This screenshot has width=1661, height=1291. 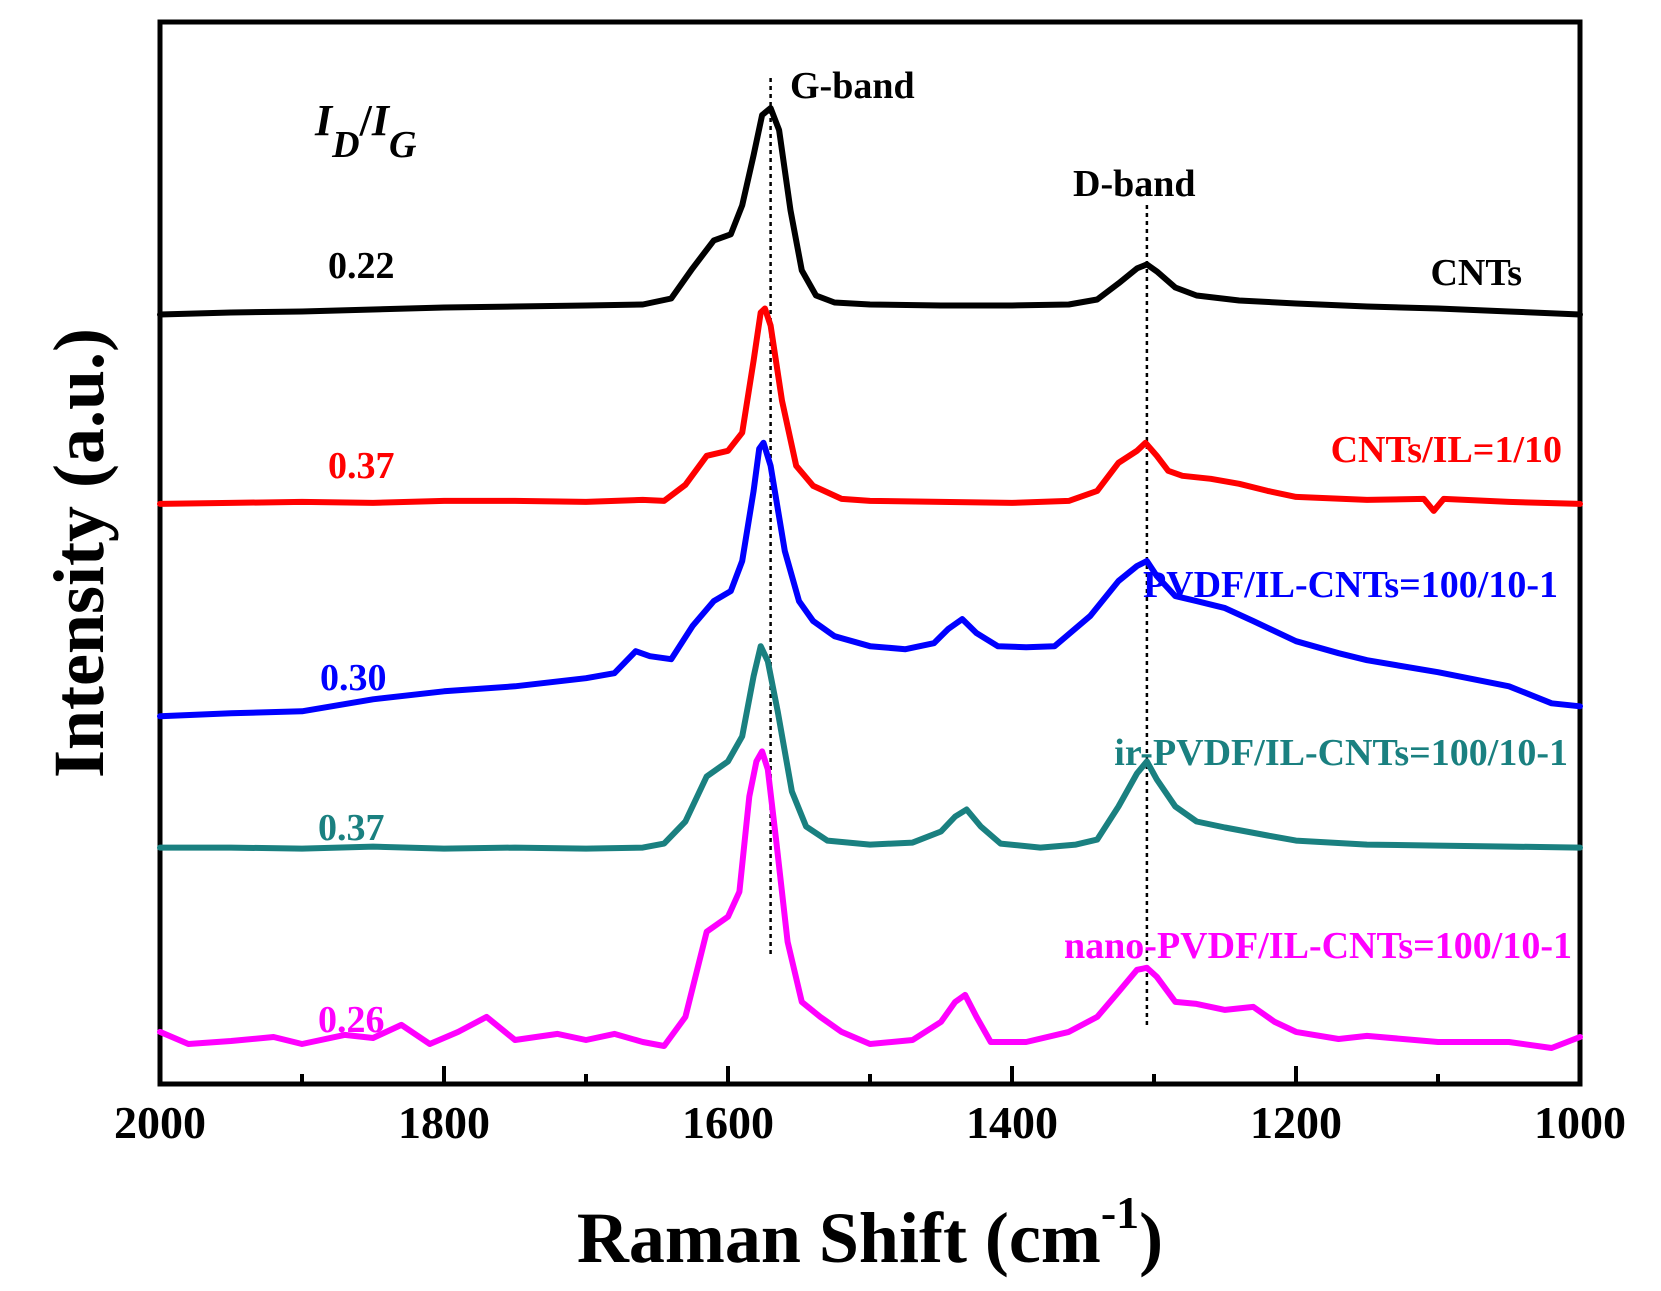 I want to click on ratio-header-d: D, so click(x=345, y=145).